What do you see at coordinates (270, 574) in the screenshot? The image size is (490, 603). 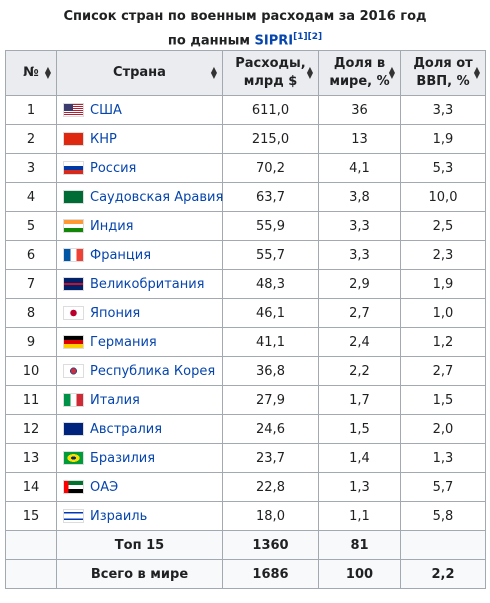 I see `cell: 1686` at bounding box center [270, 574].